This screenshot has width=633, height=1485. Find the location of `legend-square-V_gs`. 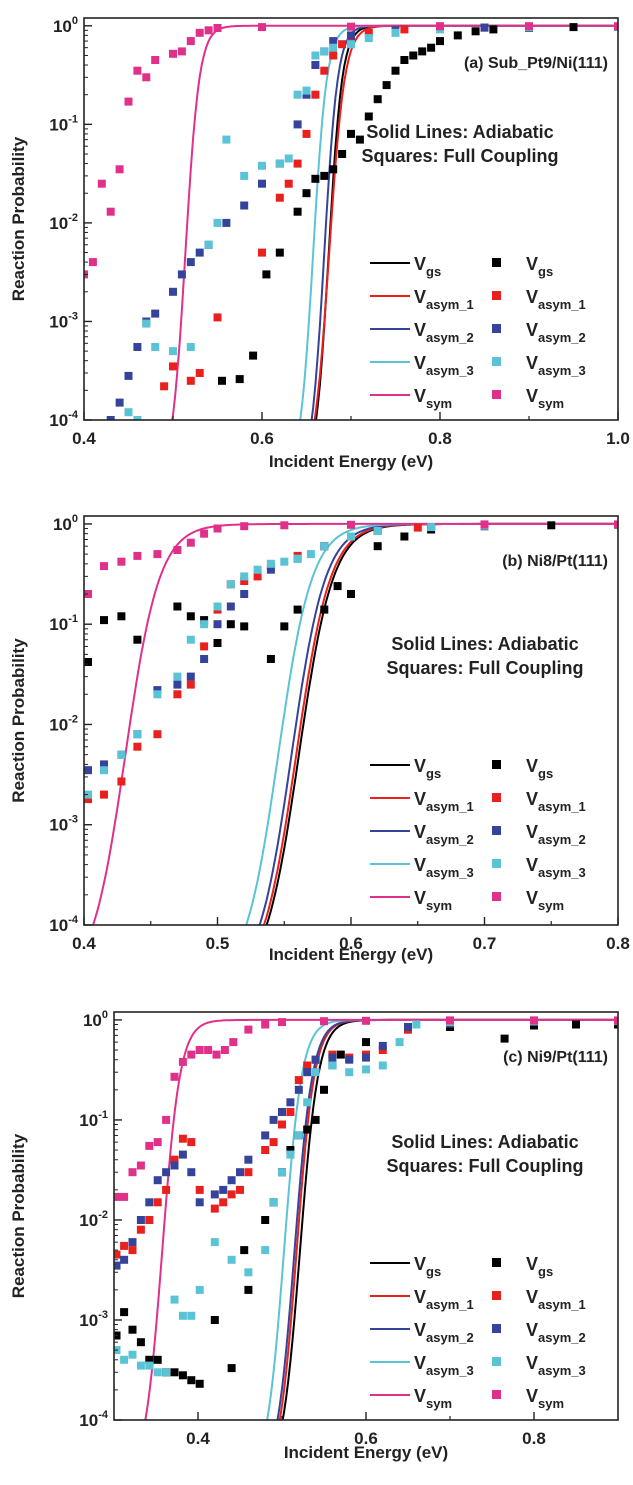

legend-square-V_gs is located at coordinates (496, 262).